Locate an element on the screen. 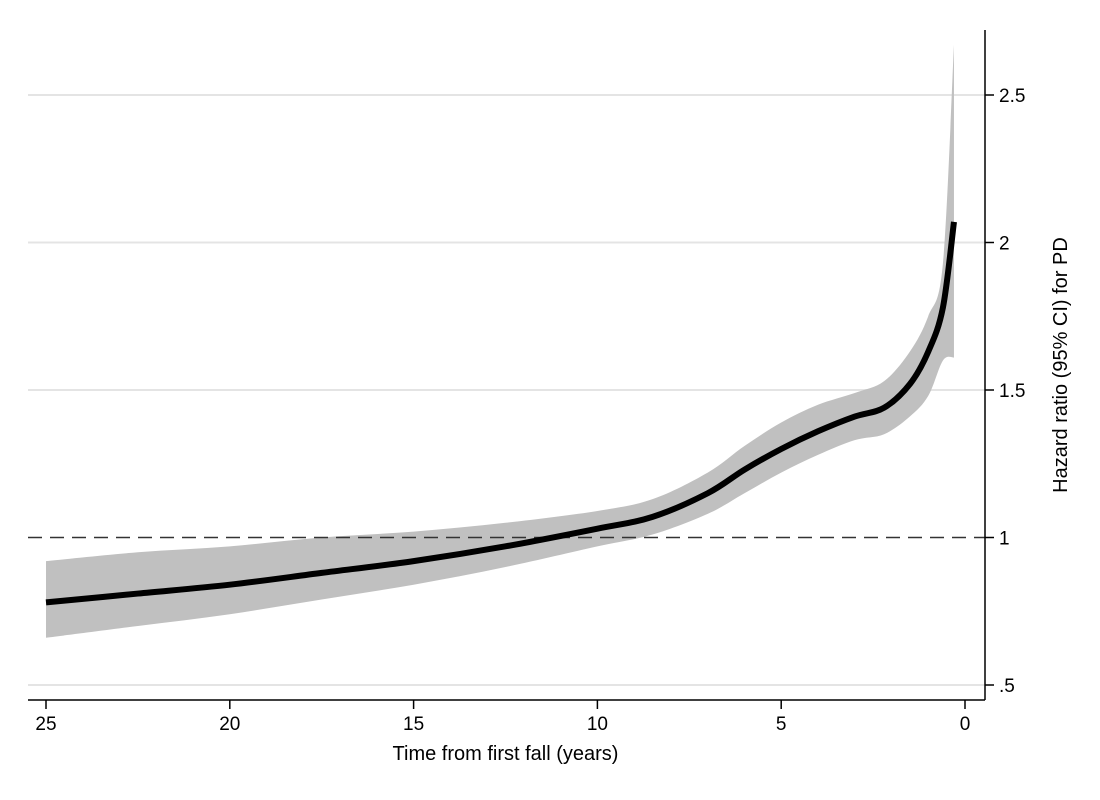 The width and height of the screenshot is (1100, 800). x-ticks: 25 20 15 10 5 0 is located at coordinates (502, 717).